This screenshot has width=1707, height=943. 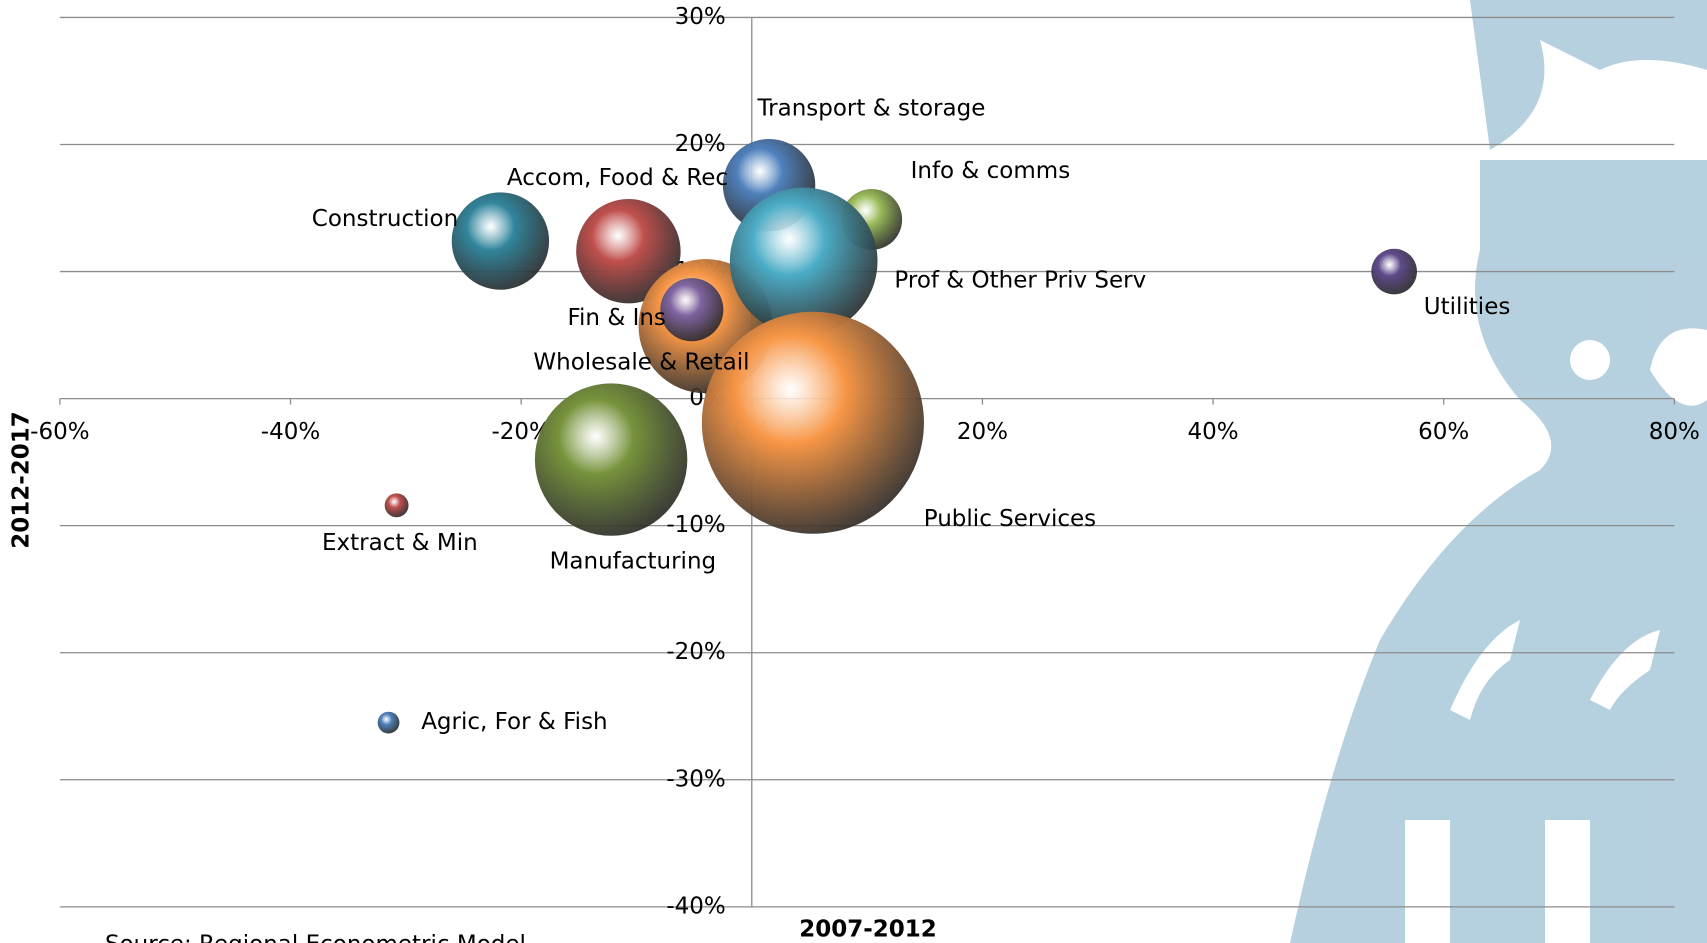 What do you see at coordinates (616, 318) in the screenshot?
I see `data-label: Fin & Ins` at bounding box center [616, 318].